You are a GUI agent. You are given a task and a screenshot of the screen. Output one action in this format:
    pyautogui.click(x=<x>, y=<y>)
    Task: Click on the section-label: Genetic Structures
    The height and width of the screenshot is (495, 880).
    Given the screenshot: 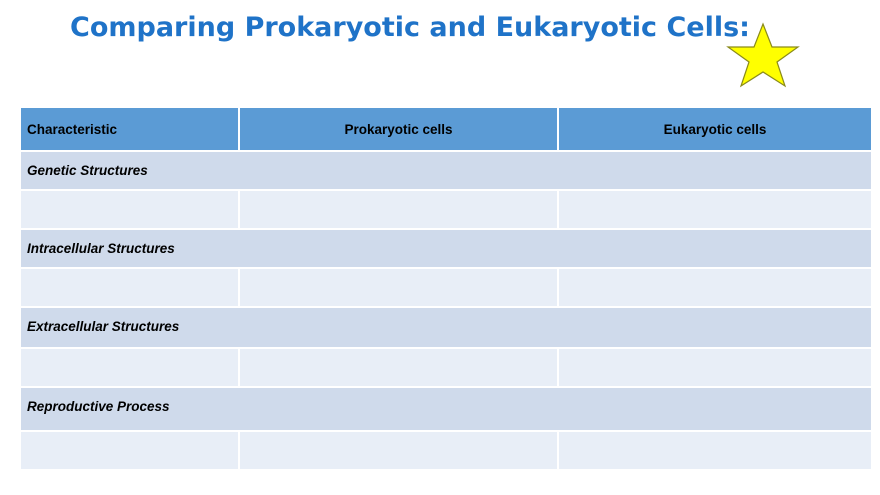 What is the action you would take?
    pyautogui.click(x=446, y=170)
    